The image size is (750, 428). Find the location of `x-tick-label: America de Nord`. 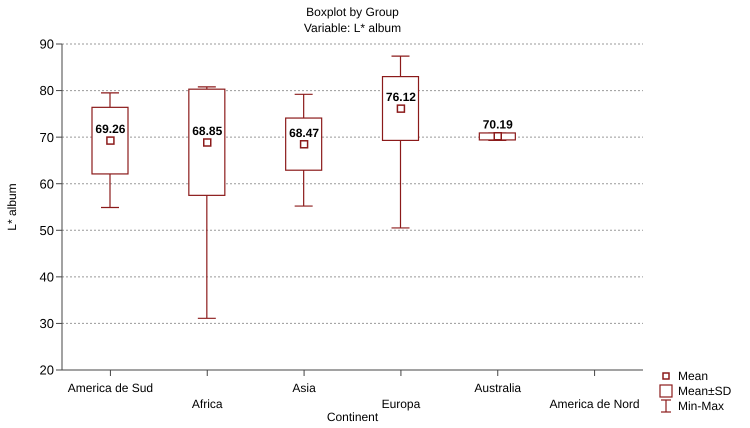

x-tick-label: America de Nord is located at coordinates (595, 404).